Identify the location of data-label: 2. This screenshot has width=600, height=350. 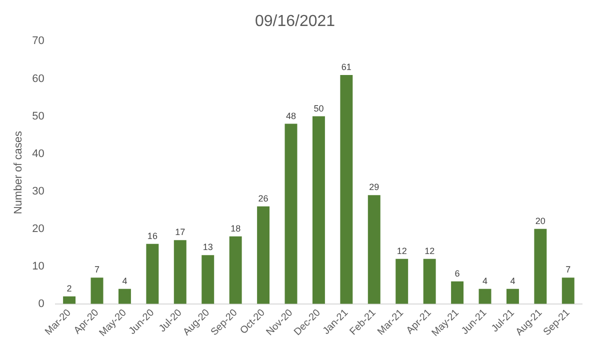
(69, 288).